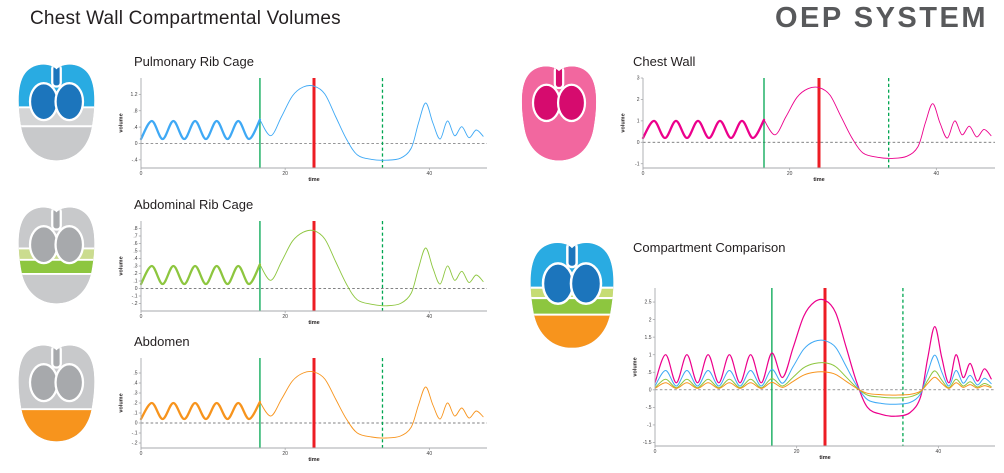  Describe the element at coordinates (647, 443) in the screenshot. I see `svg-text: -1.5` at that location.